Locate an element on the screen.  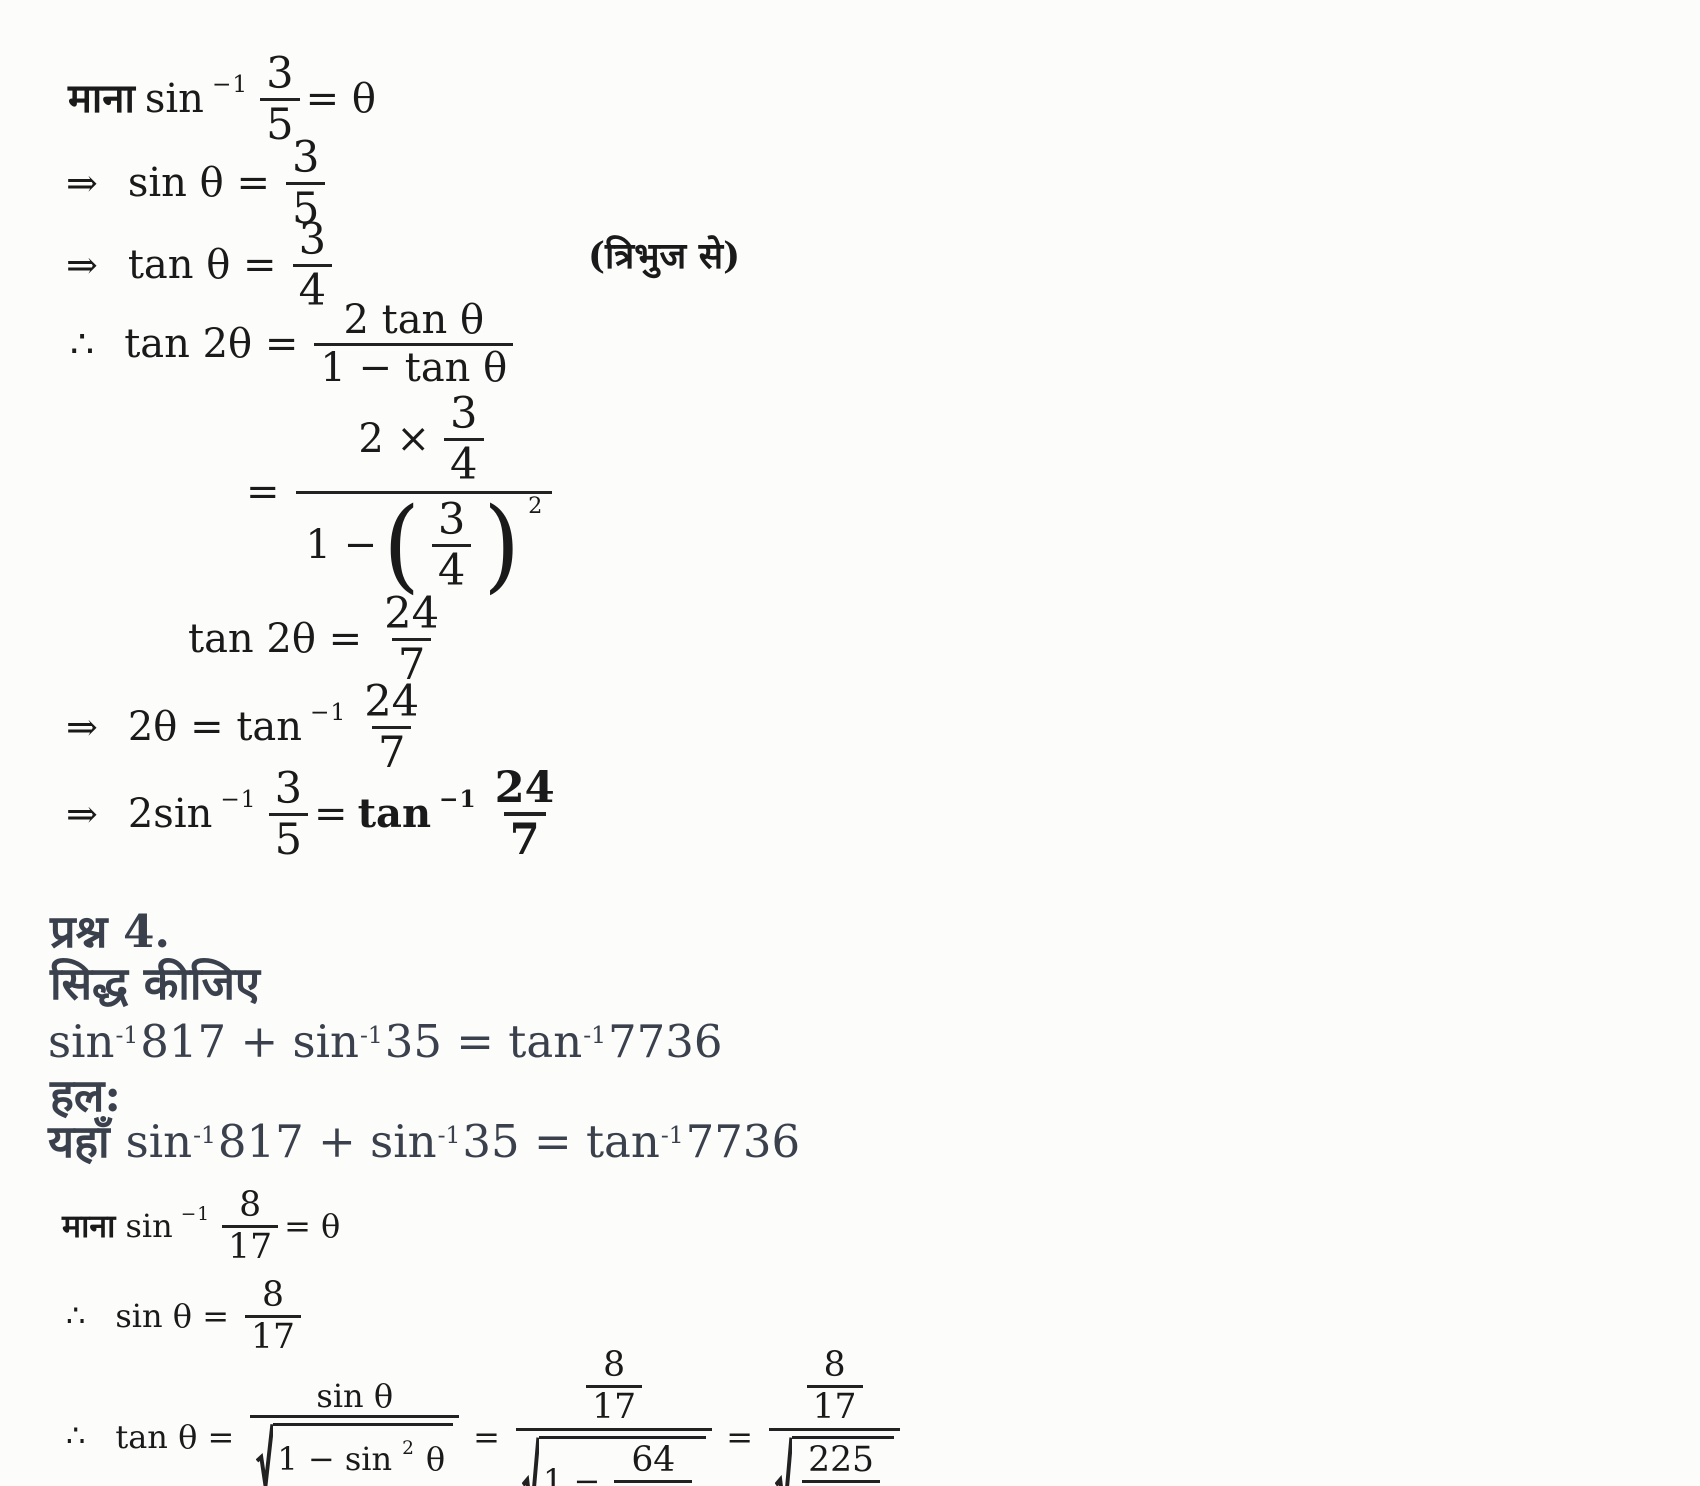
radical: 1 − 64 289 is located at coordinates (614, 1460).